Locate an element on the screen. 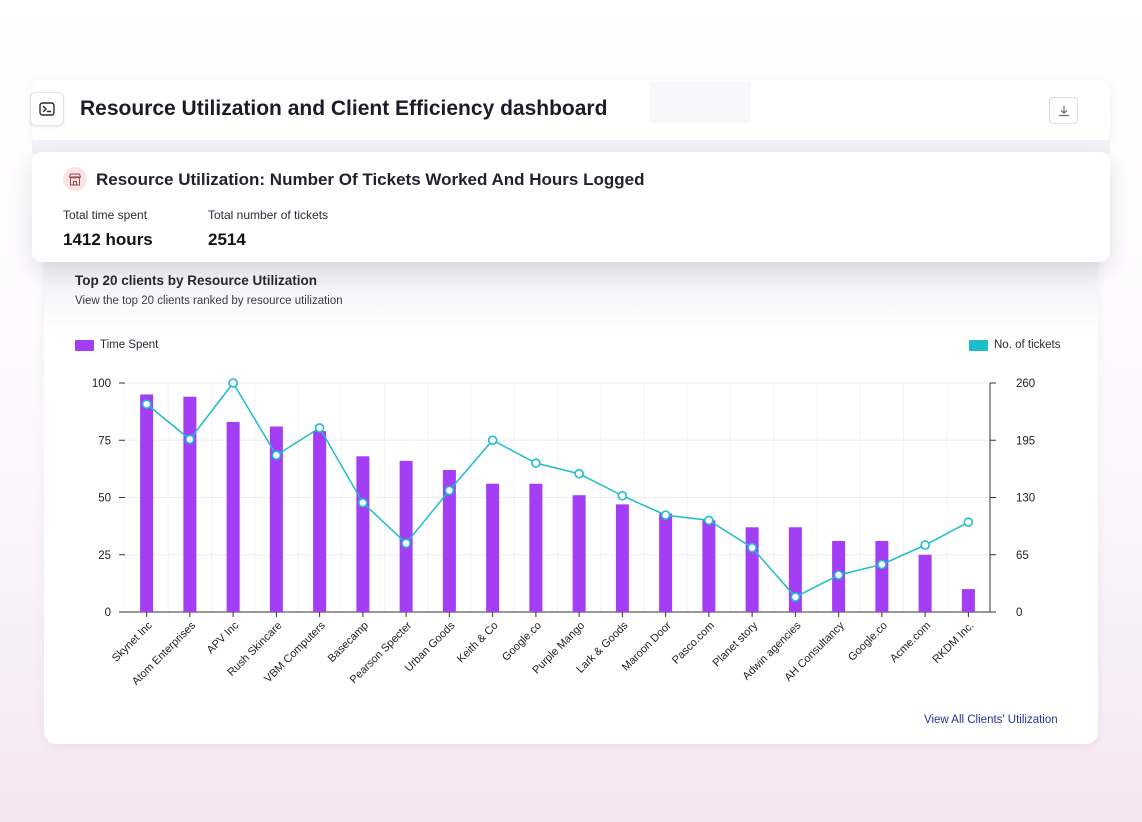 The height and width of the screenshot is (822, 1142). y-left-tick-label: 25 is located at coordinates (104, 556).